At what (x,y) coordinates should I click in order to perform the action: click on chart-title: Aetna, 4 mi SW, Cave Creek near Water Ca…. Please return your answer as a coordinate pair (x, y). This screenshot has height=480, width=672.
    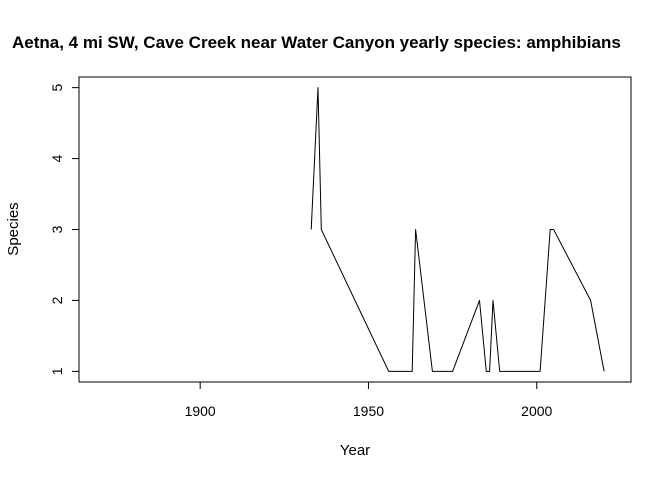
    Looking at the image, I should click on (316, 42).